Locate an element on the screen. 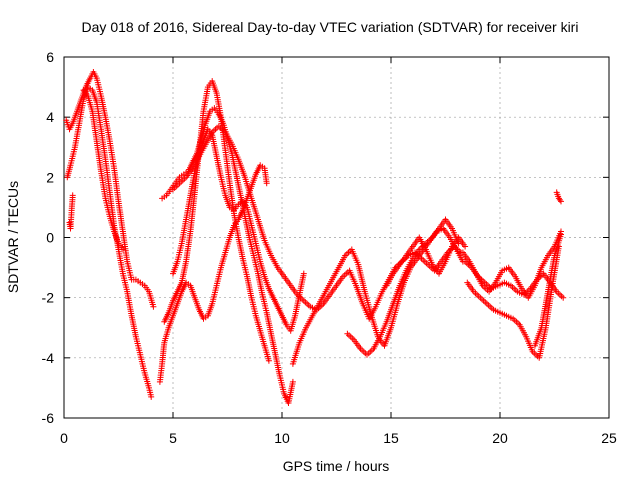 The image size is (640, 480). x-tick-label: 5 is located at coordinates (173, 438).